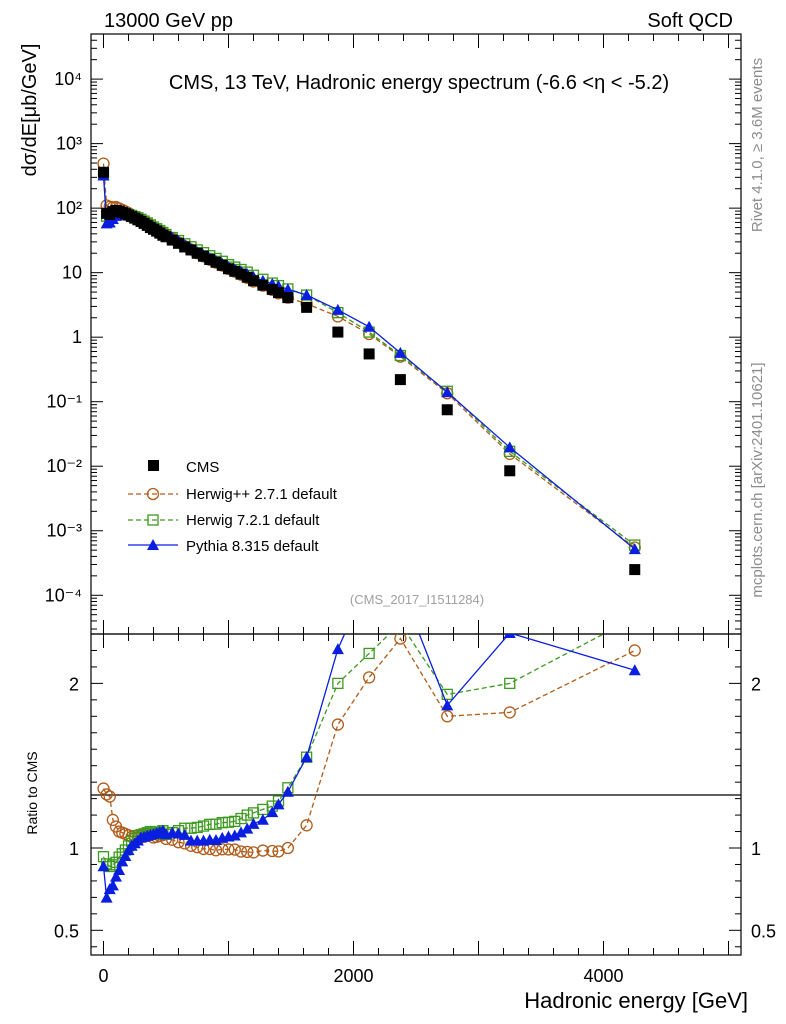 The height and width of the screenshot is (1024, 786). What do you see at coordinates (77, 337) in the screenshot?
I see `y-tick-label: 1` at bounding box center [77, 337].